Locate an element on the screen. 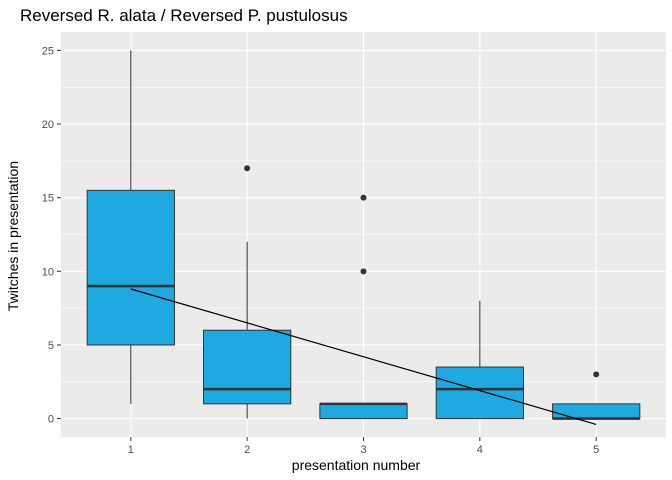  y-tick-label: 5 is located at coordinates (51, 346).